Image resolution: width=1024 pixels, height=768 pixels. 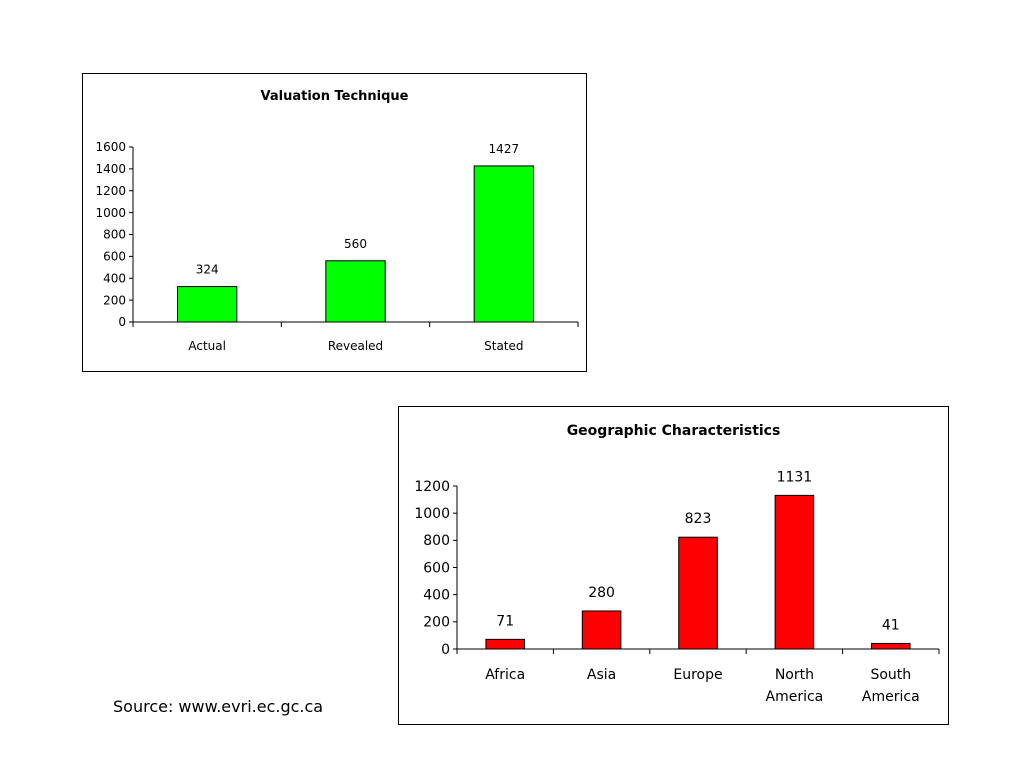 I want to click on source-caption: Source: www.evri.ec.gc.ca, so click(x=218, y=706).